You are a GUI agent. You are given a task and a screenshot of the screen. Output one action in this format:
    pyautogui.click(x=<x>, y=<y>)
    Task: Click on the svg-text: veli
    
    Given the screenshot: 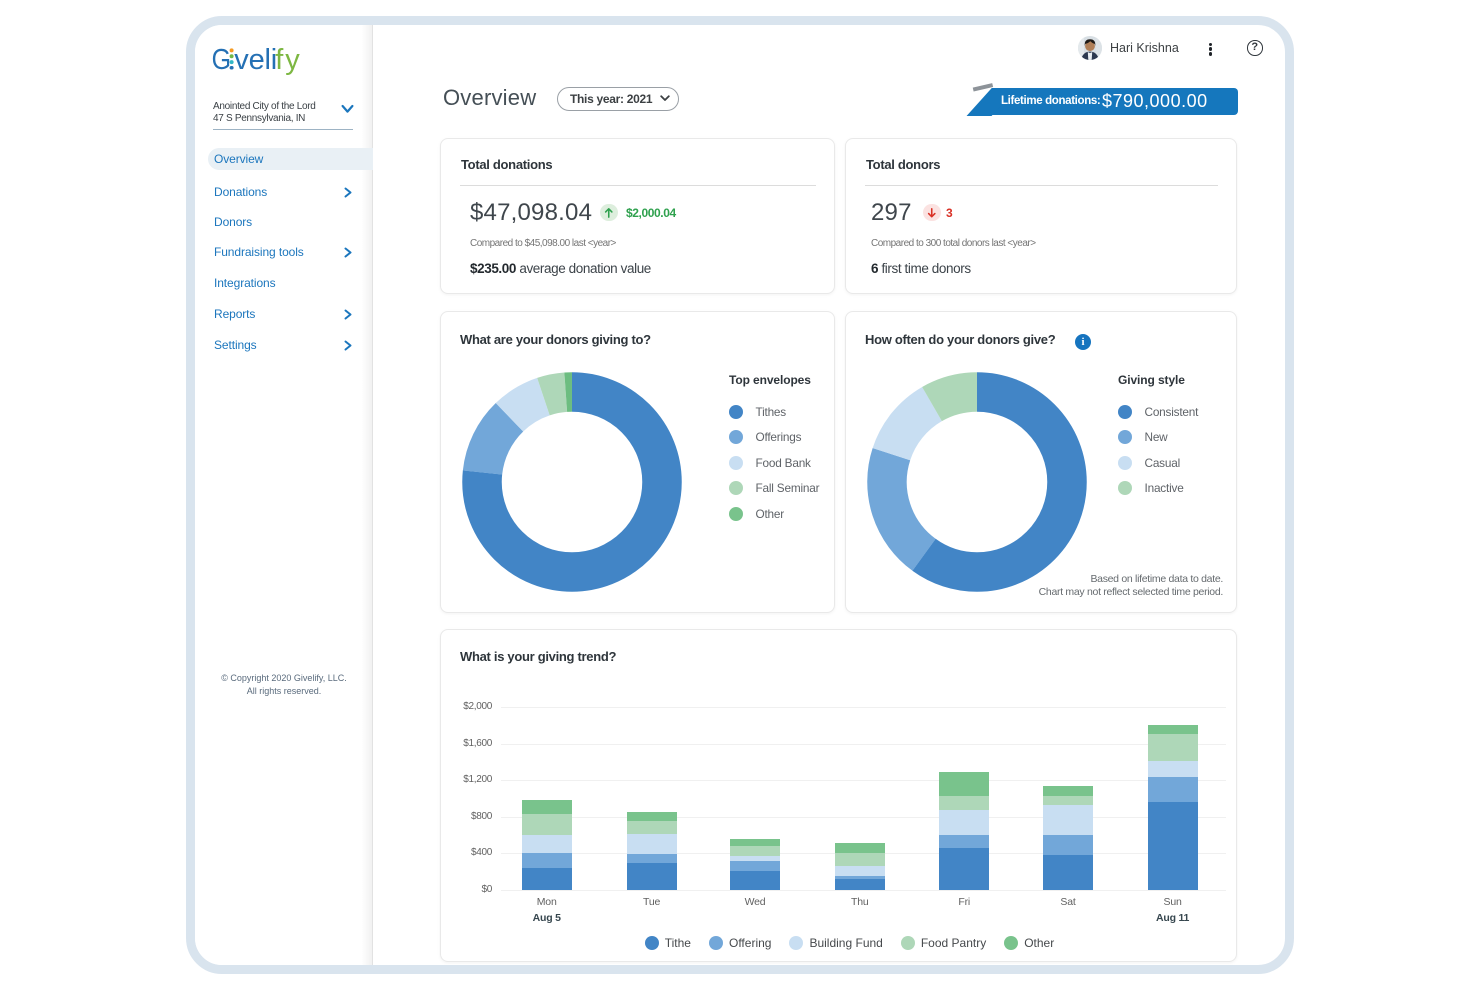 What is the action you would take?
    pyautogui.click(x=255, y=60)
    